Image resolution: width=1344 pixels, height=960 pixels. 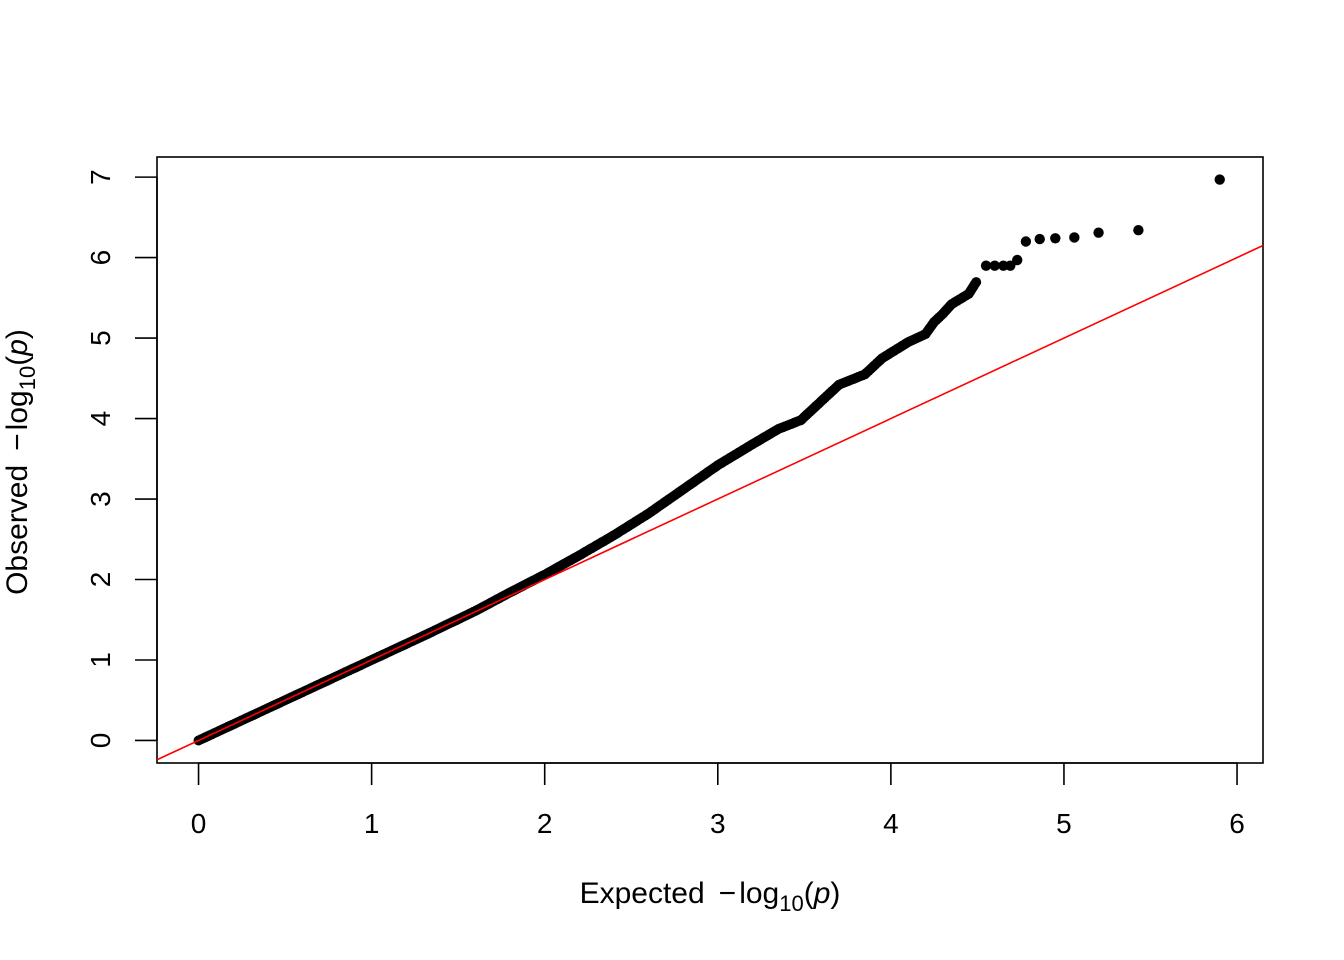 What do you see at coordinates (100, 499) in the screenshot?
I see `y-tick-label: 3` at bounding box center [100, 499].